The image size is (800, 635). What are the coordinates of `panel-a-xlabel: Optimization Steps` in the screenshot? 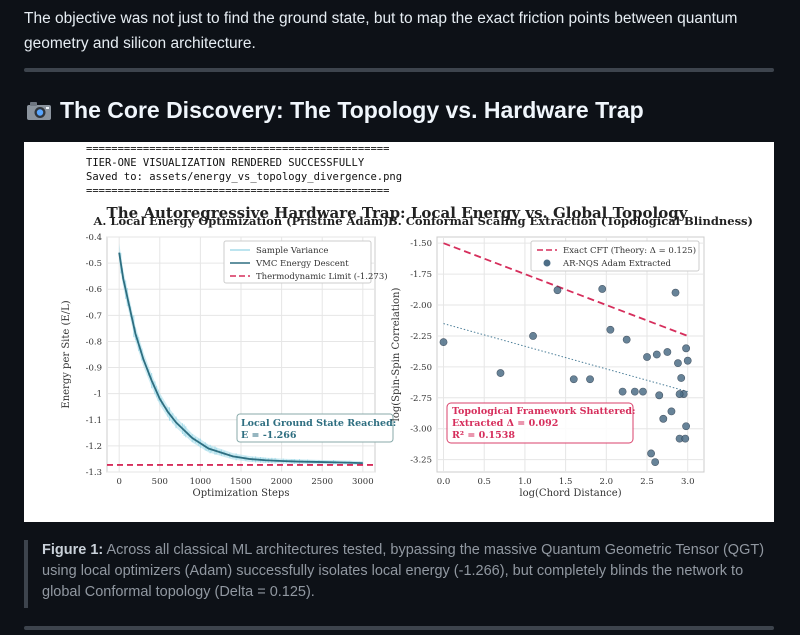 It's located at (241, 493).